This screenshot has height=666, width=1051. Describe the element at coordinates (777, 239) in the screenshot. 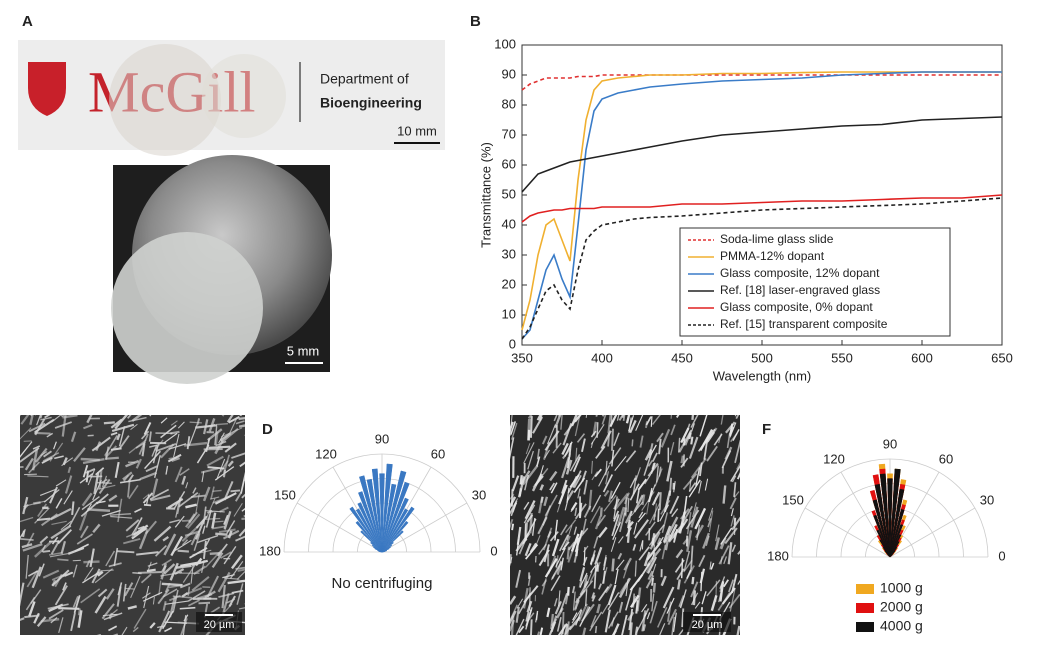

I see `legend-label: Soda-lime glass slide` at that location.